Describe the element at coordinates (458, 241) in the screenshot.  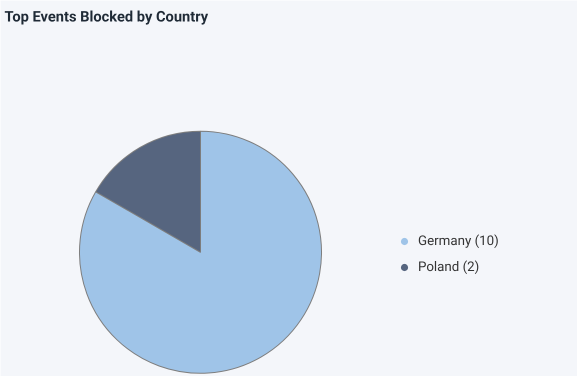
I see `legend-label: Germany (10)` at that location.